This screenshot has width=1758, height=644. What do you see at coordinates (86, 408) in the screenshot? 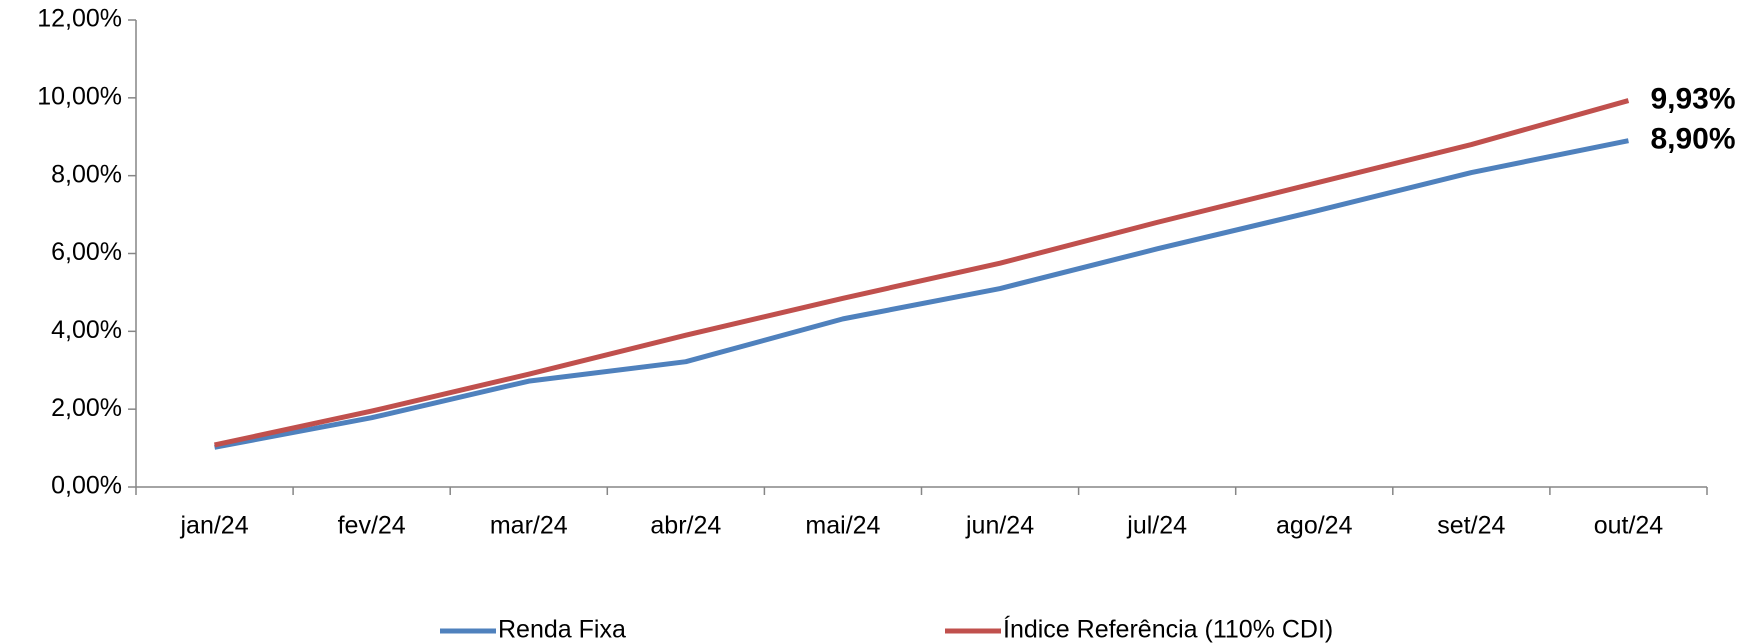
I see `y-tick-label: 2,00%` at bounding box center [86, 408].